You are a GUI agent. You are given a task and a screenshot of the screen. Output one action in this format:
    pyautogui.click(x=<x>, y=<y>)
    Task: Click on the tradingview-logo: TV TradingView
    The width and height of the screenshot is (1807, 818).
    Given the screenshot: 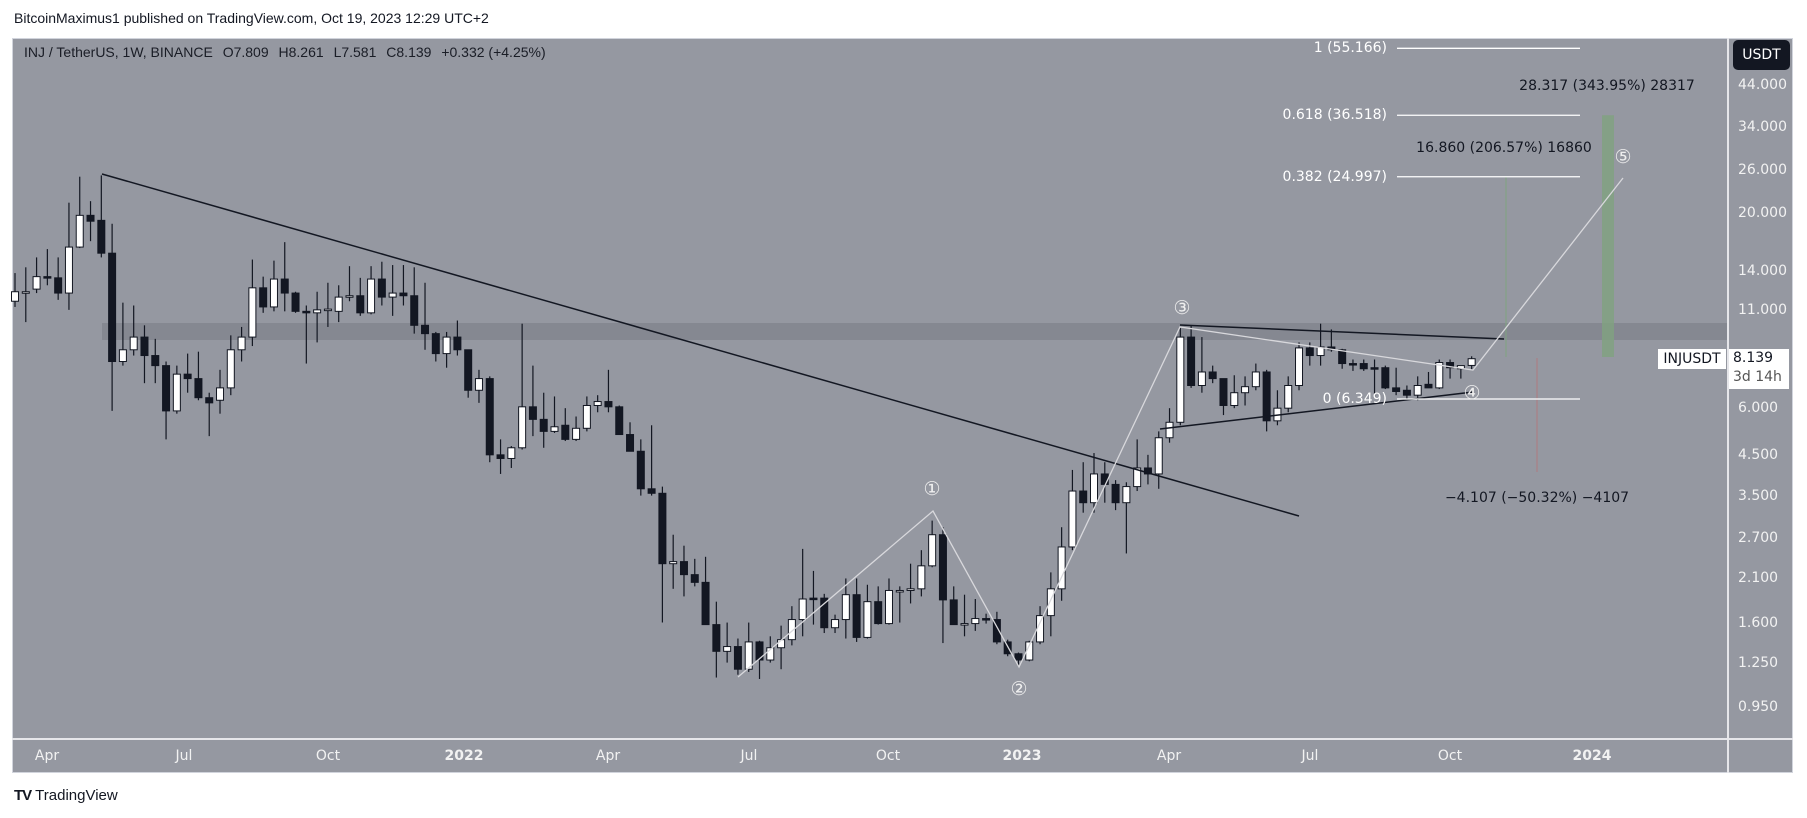 What is the action you would take?
    pyautogui.click(x=66, y=795)
    